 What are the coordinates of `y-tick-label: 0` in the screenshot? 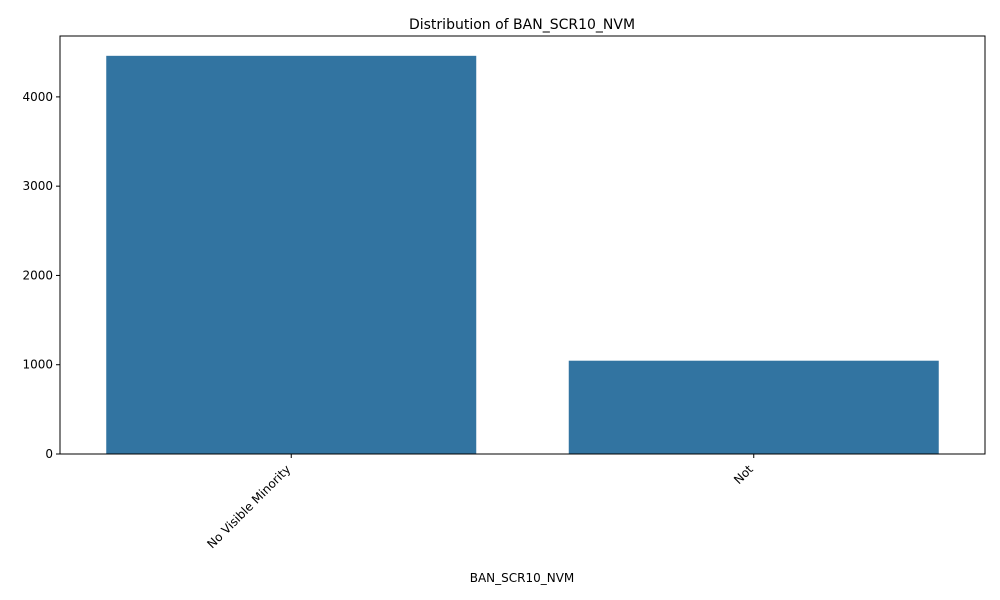 It's located at (49, 454).